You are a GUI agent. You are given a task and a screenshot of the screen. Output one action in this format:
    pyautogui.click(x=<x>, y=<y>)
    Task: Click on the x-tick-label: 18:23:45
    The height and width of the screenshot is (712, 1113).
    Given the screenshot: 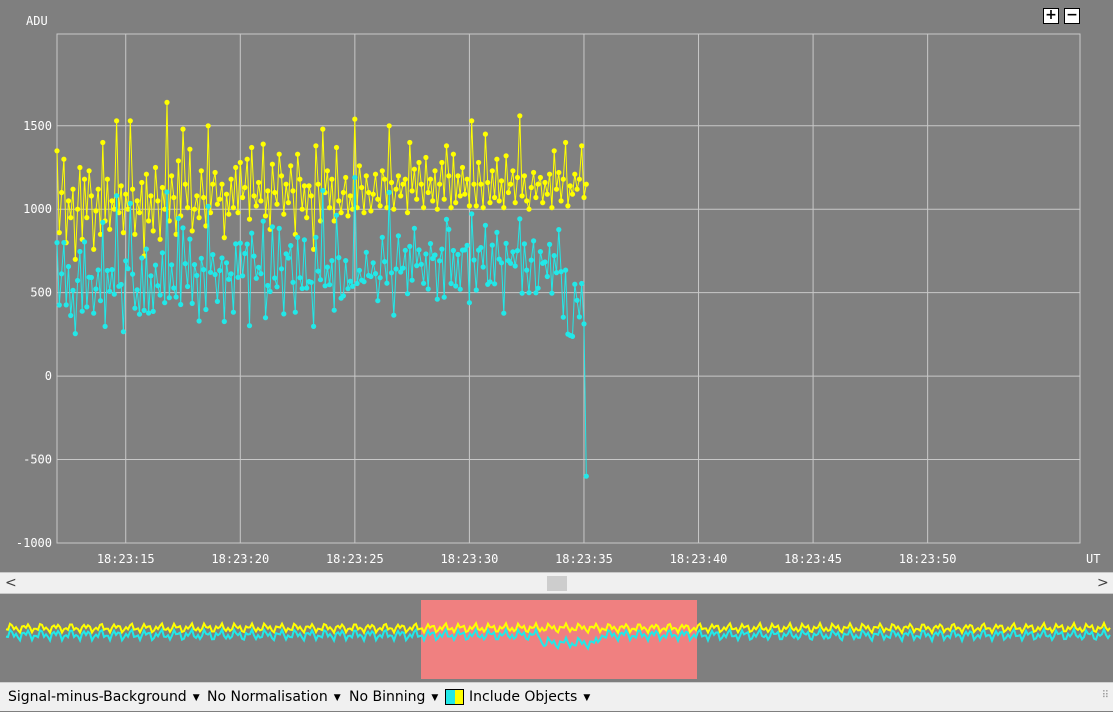 What is the action you would take?
    pyautogui.click(x=813, y=559)
    